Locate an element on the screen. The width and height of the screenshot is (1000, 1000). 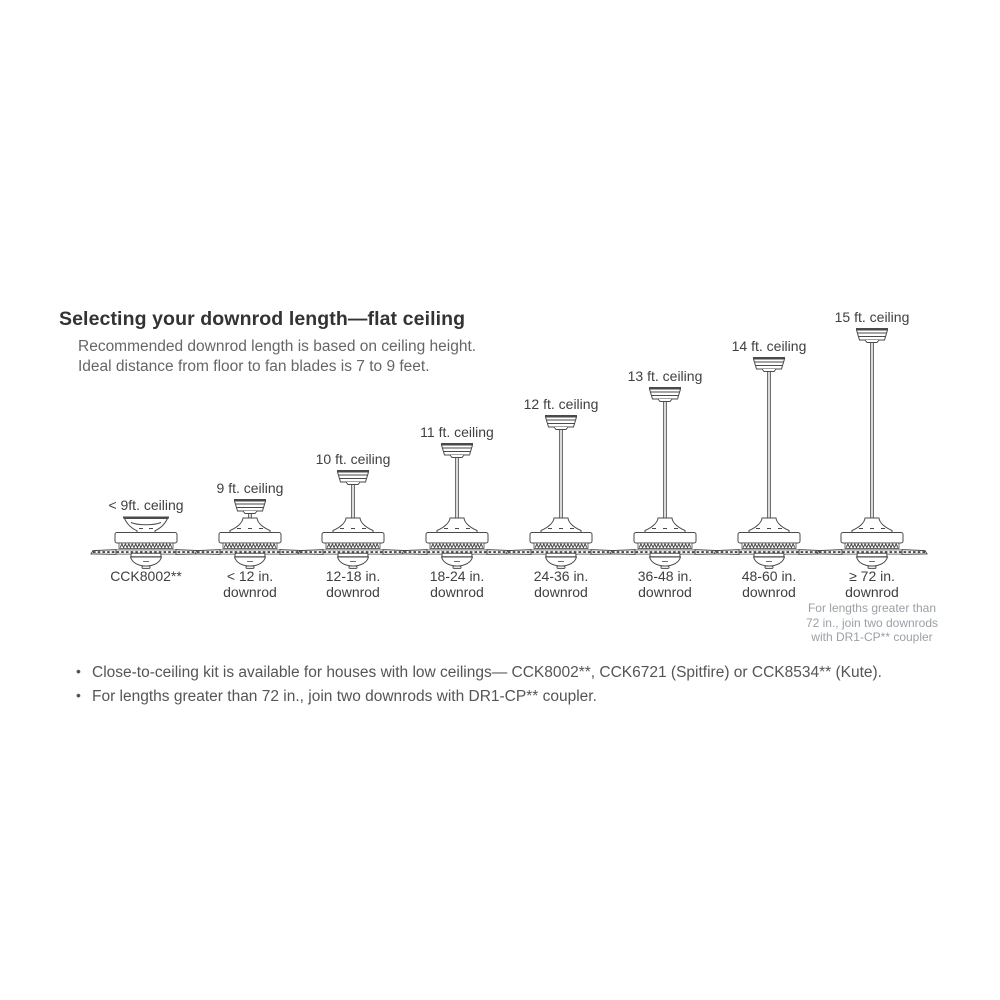
coupler-note-line: For lengths greater than is located at coordinates (872, 608).